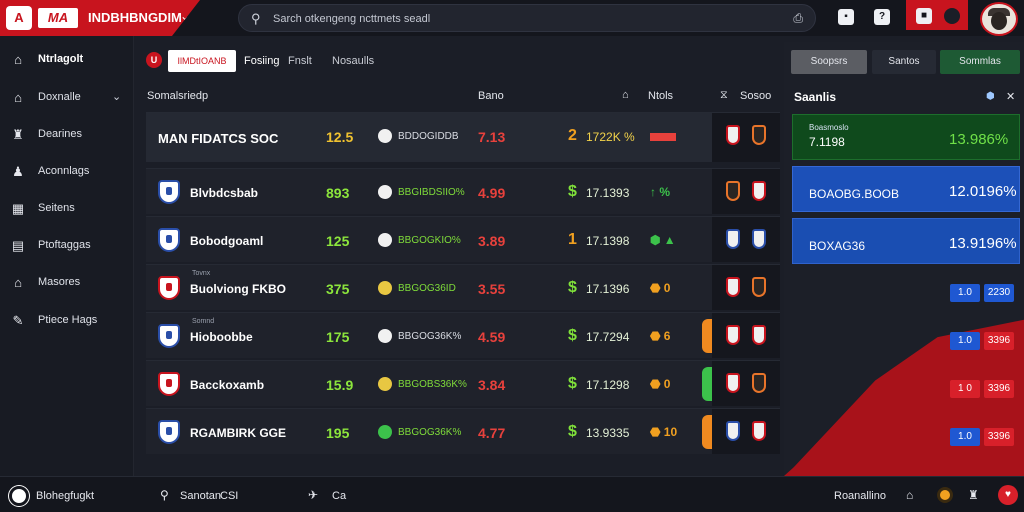  I want to click on search-bar: ⚲ ⎙, so click(527, 18).